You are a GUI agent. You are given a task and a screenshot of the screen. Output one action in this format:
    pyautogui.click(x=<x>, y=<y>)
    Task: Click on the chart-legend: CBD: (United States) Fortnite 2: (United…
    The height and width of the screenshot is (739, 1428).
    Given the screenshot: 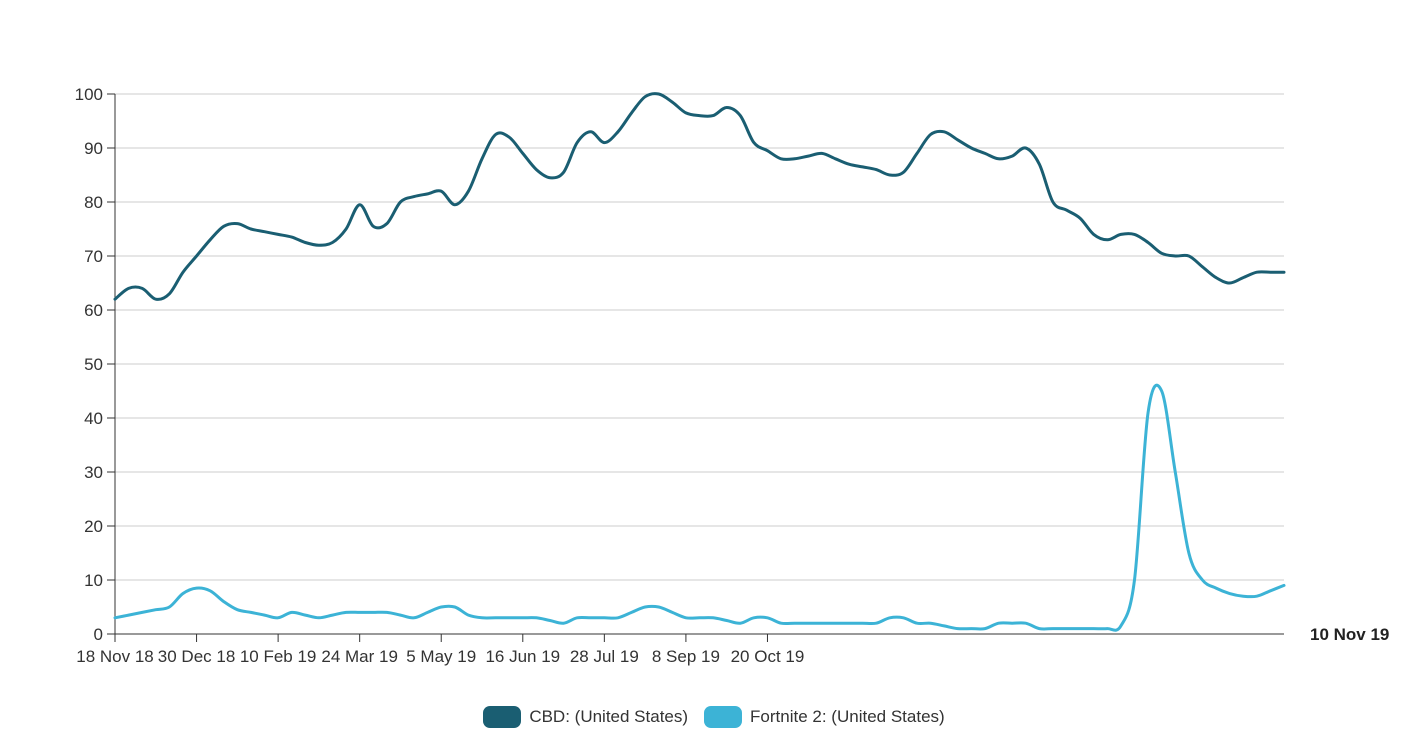 What is the action you would take?
    pyautogui.click(x=714, y=717)
    